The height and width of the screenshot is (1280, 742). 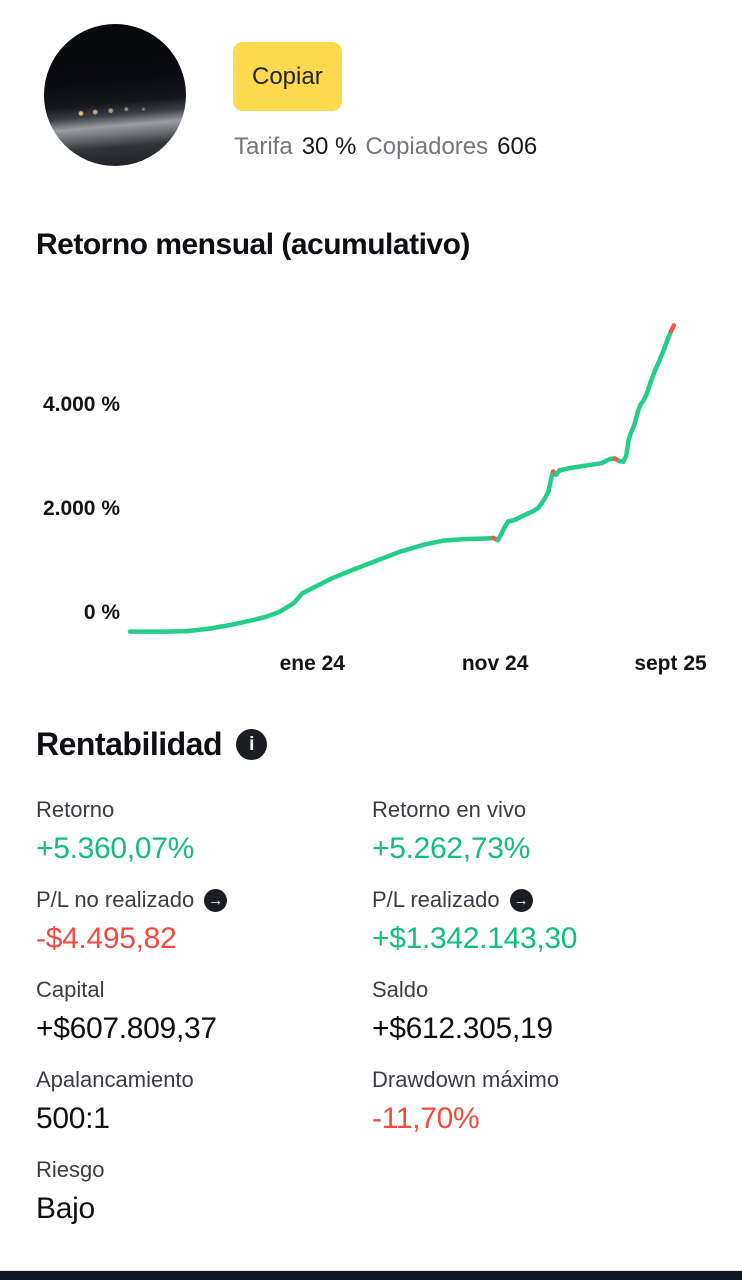 I want to click on stat-label-text: Riesgo, so click(x=70, y=1169).